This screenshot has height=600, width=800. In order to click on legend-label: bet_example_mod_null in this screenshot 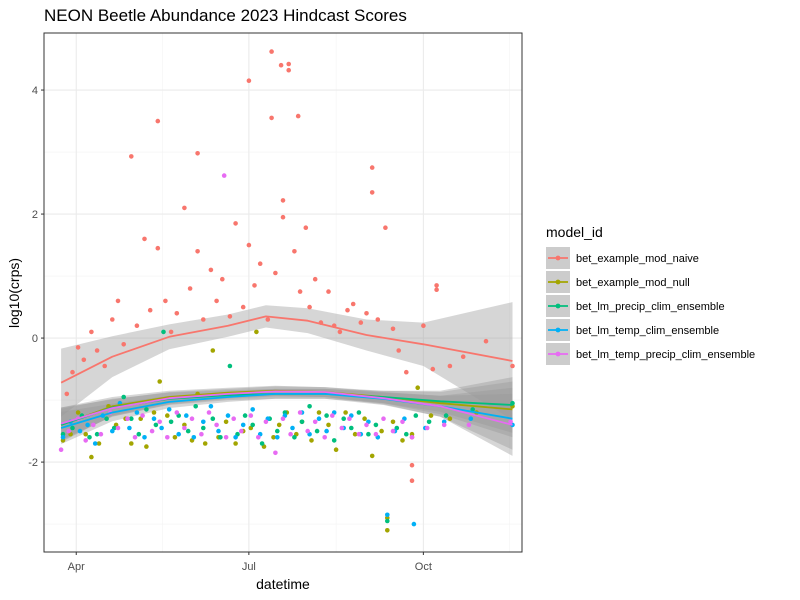, I will do `click(633, 283)`.